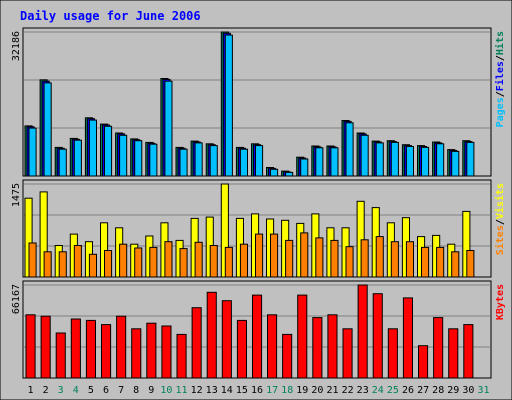 The image size is (512, 400). Describe the element at coordinates (46, 390) in the screenshot. I see `x-tick-label: 2` at that location.